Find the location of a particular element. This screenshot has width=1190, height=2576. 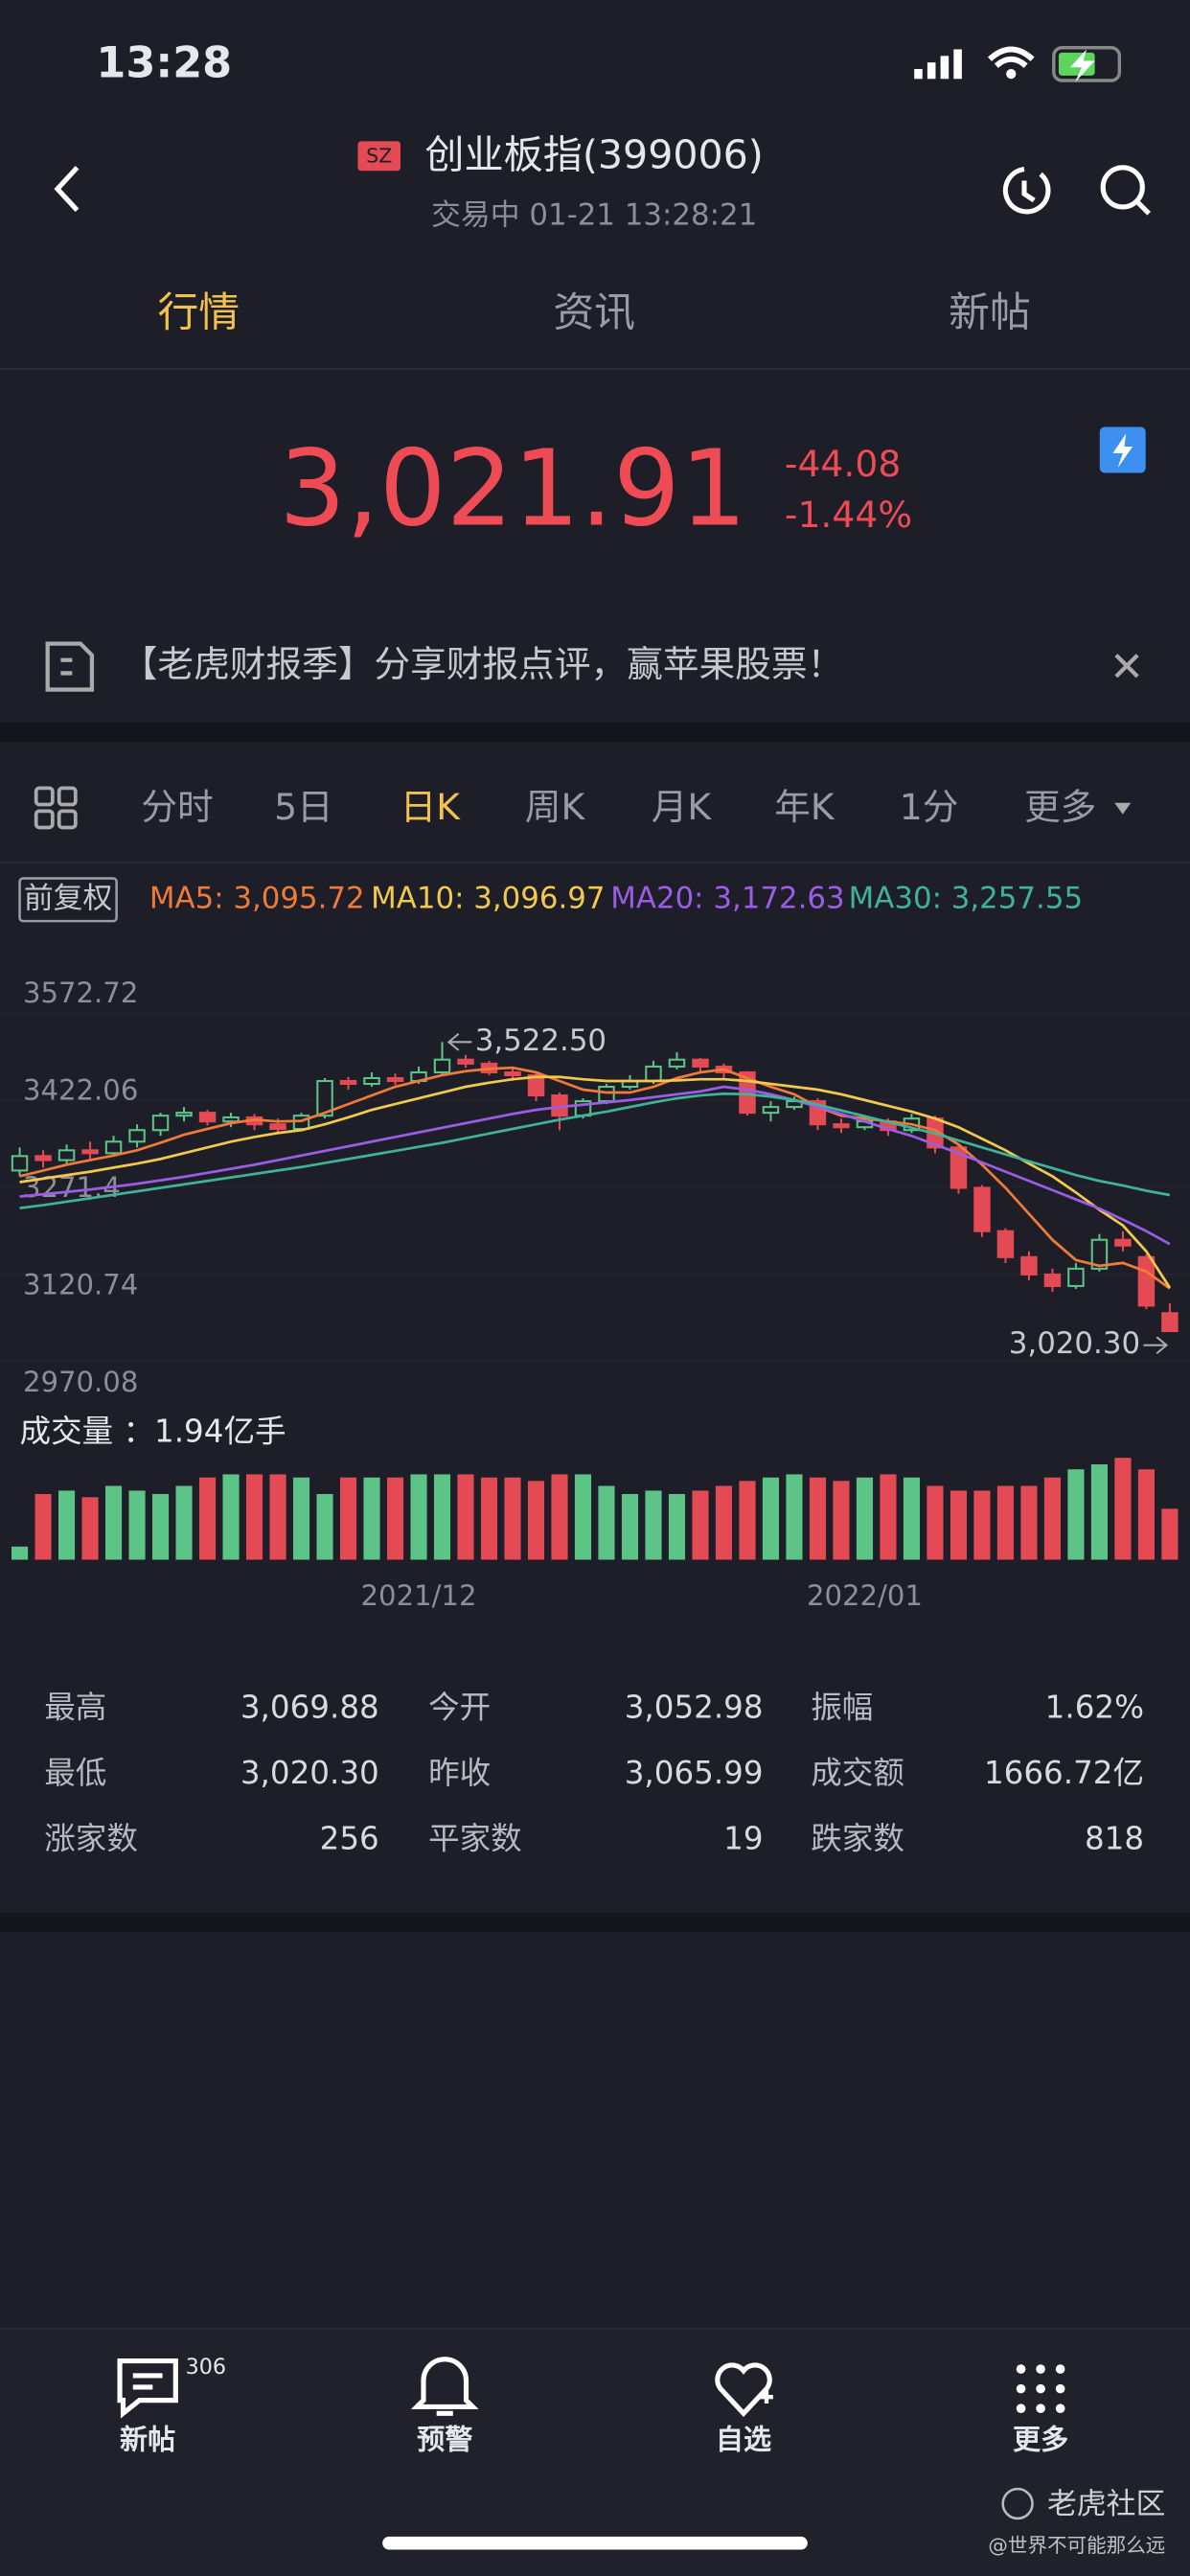

status-time: 13:28 is located at coordinates (164, 63).